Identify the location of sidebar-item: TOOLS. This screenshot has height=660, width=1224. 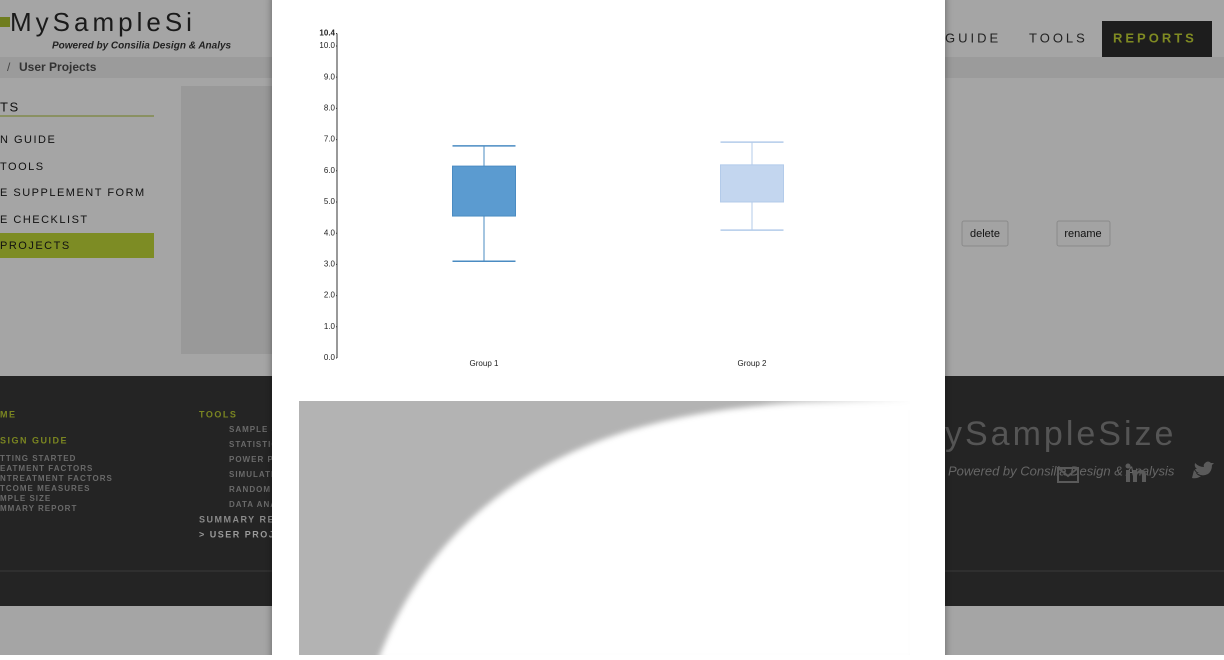
(22, 167).